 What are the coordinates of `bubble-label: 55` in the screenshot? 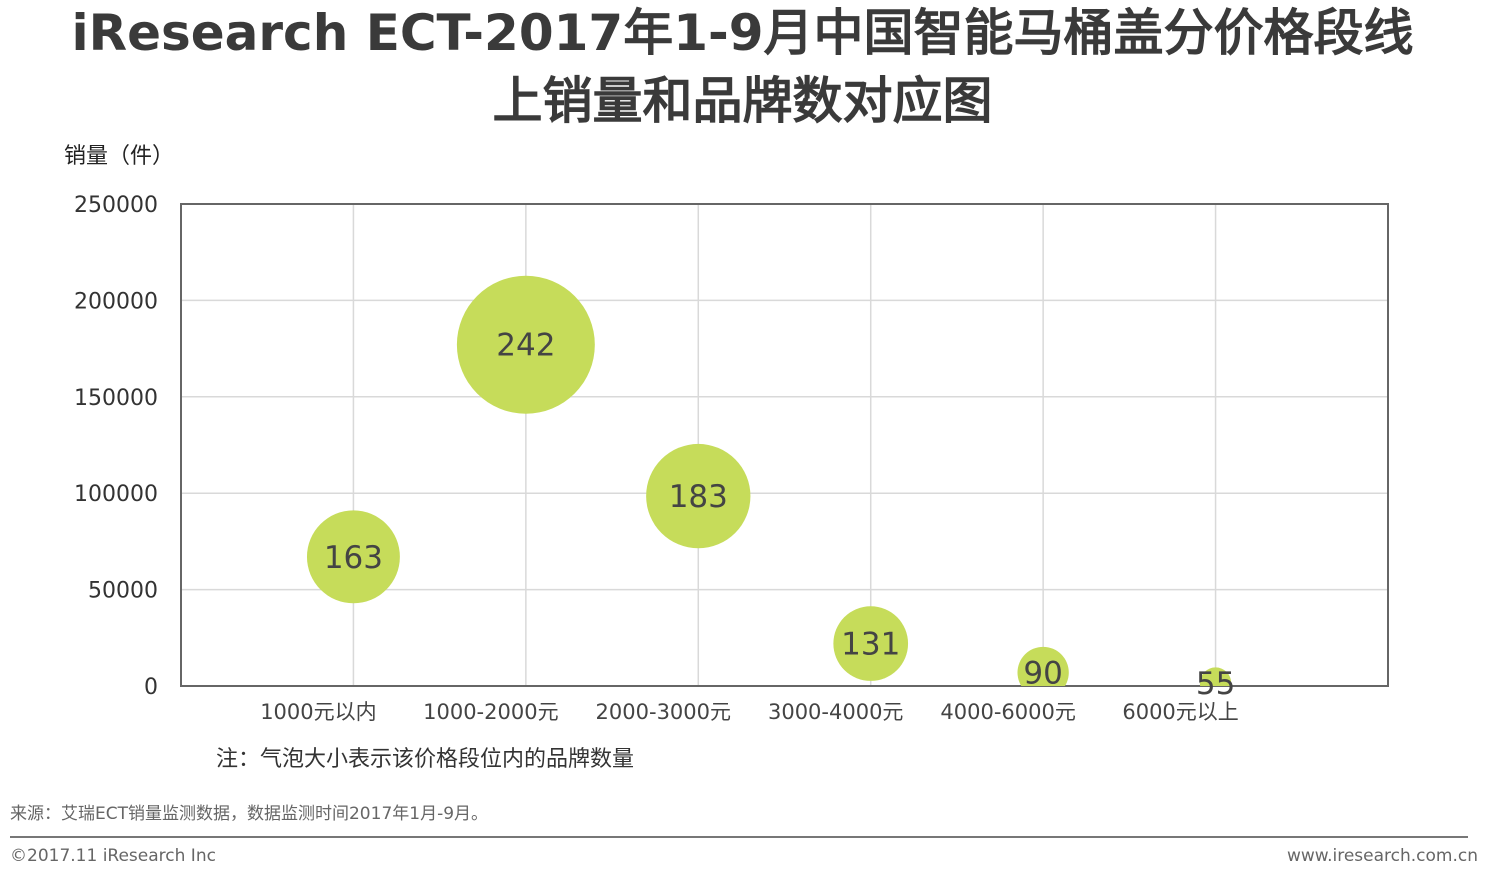 It's located at (1215, 684).